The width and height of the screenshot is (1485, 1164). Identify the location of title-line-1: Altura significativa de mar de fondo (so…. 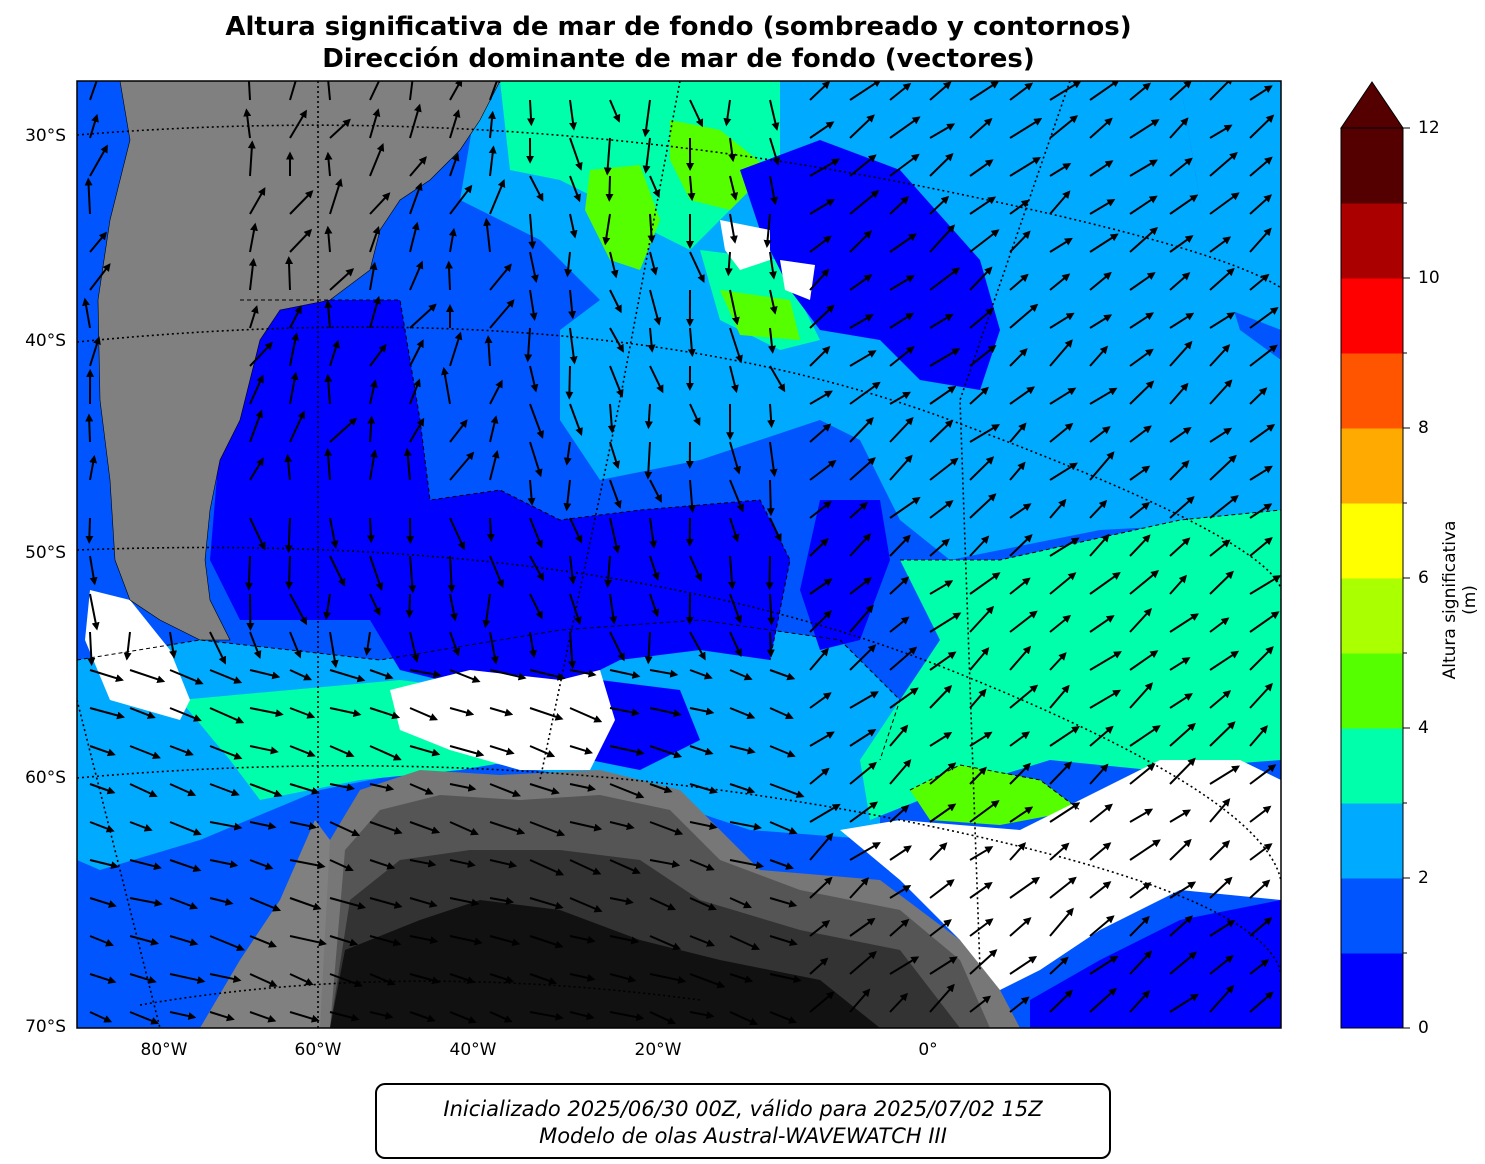
(678, 27).